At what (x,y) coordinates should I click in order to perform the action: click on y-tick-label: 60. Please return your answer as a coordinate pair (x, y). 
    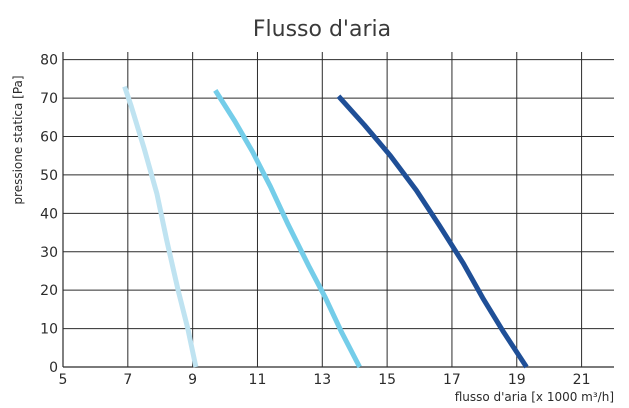
    Looking at the image, I should click on (49, 138).